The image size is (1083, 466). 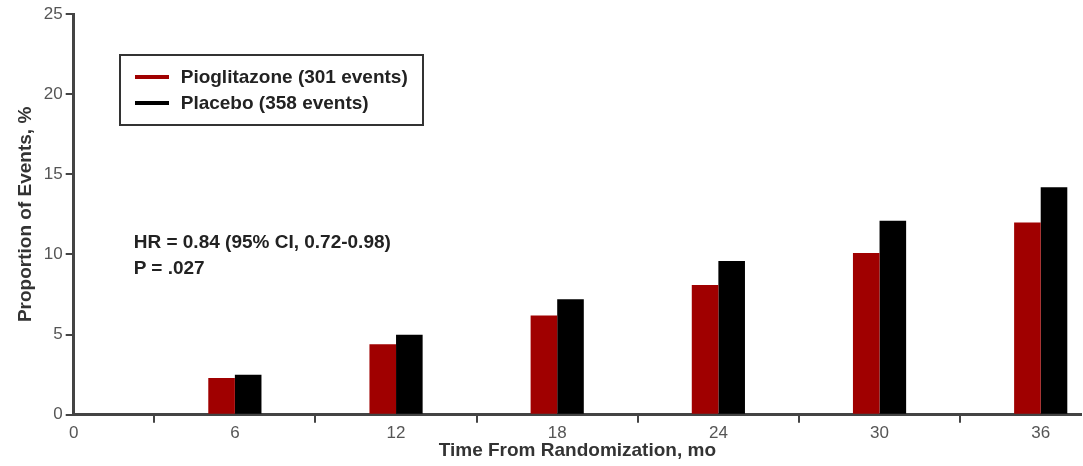 What do you see at coordinates (58, 334) in the screenshot?
I see `y-tick-label: 5` at bounding box center [58, 334].